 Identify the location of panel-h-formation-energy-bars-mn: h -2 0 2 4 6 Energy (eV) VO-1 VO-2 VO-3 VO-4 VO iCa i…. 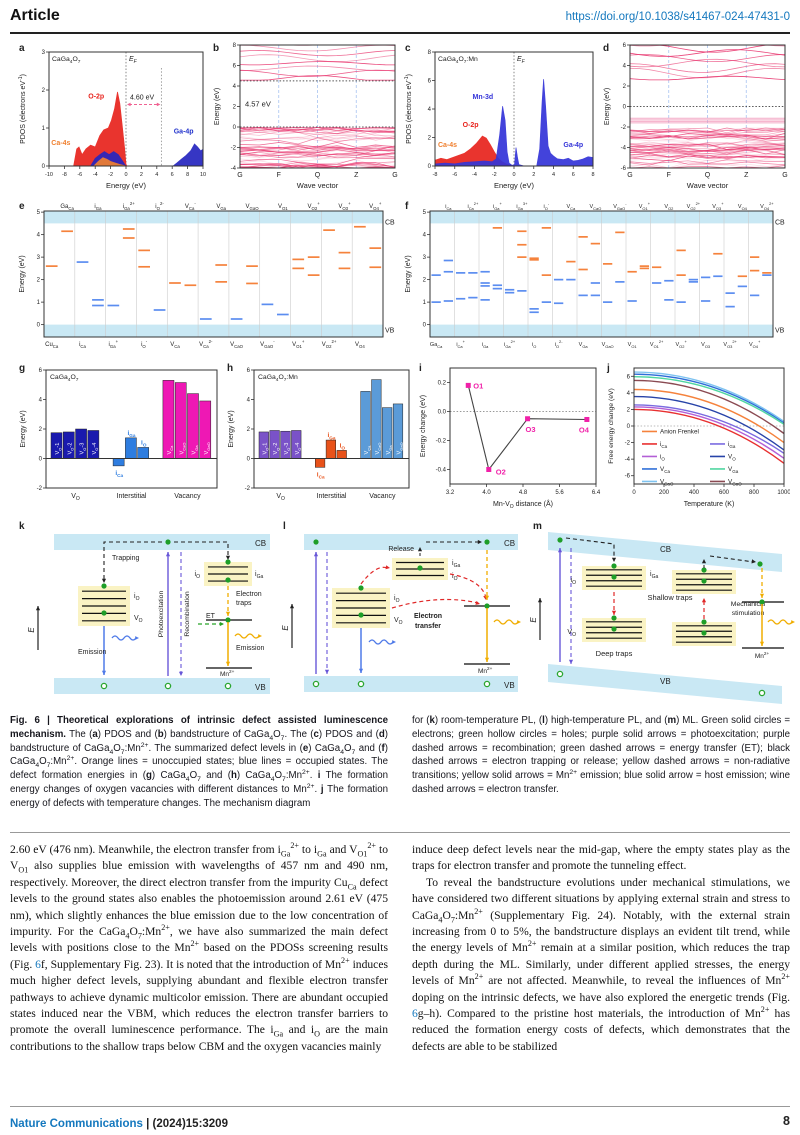
(319, 435).